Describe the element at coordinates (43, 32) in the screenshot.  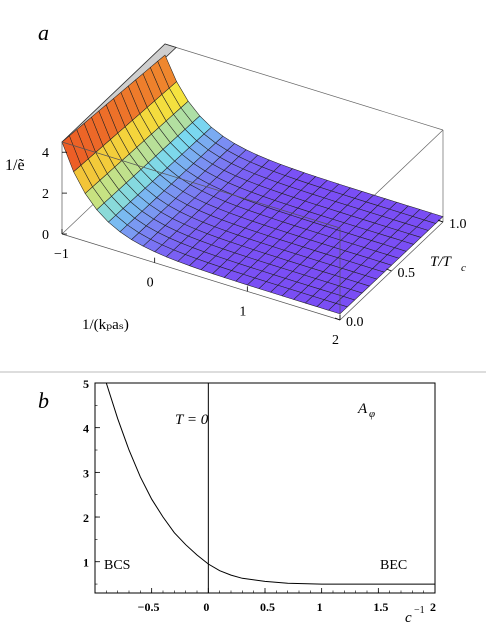
I see `panel-a-label: a` at that location.